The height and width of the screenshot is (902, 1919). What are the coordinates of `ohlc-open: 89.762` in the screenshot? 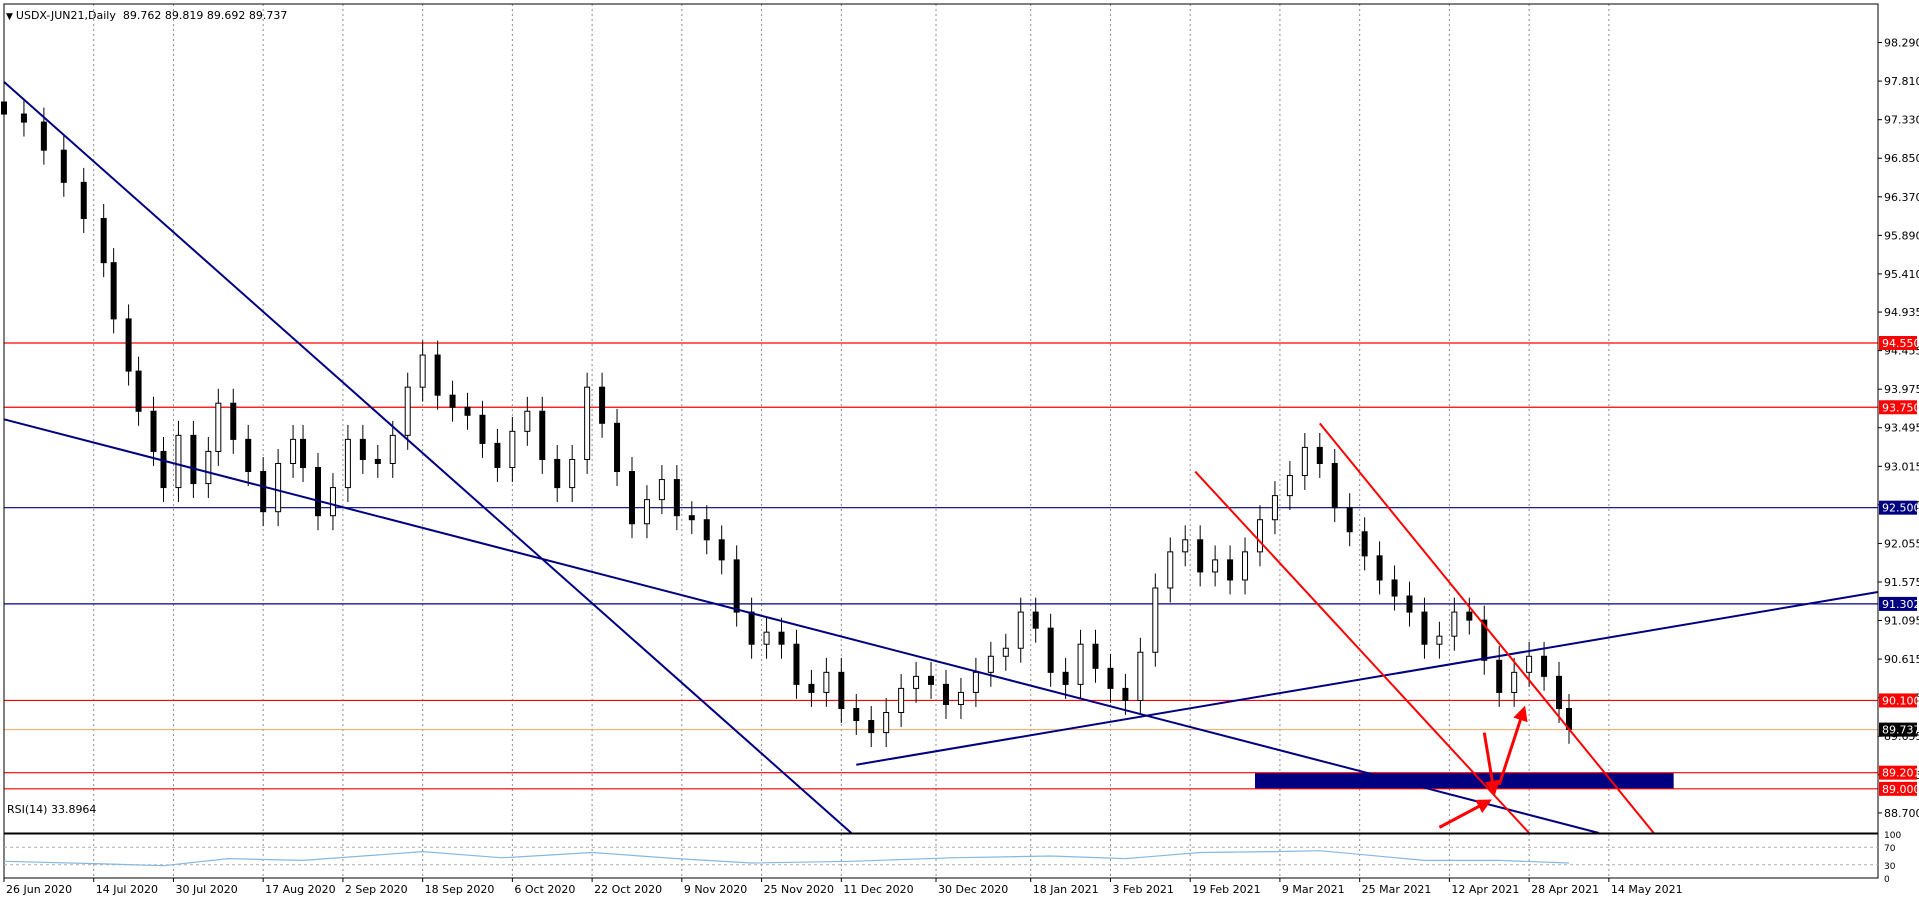 It's located at (142, 15).